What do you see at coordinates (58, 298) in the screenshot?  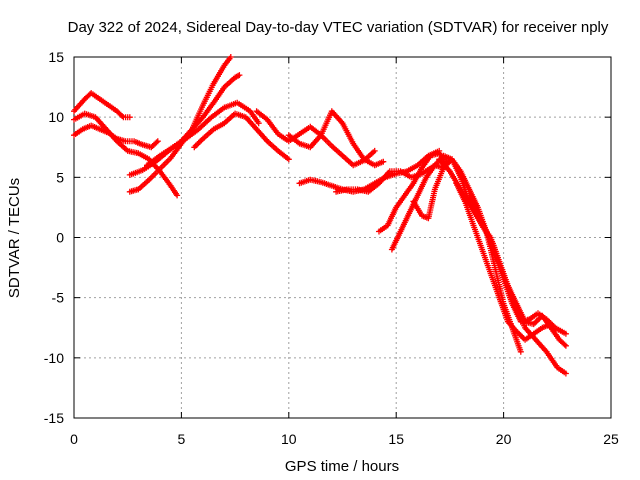 I see `y-tick-label: -5` at bounding box center [58, 298].